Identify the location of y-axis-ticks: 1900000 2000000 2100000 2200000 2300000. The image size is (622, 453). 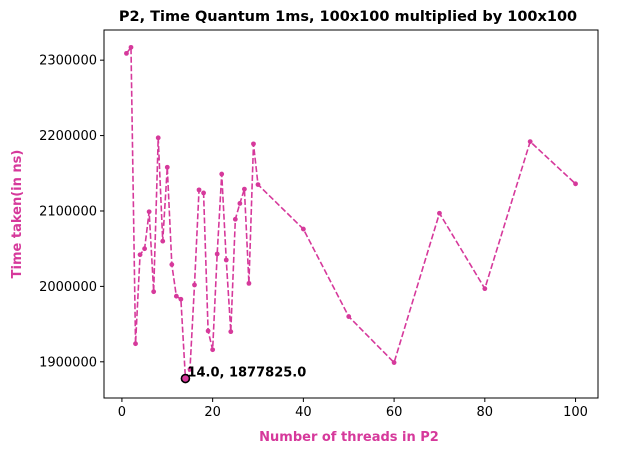
(71, 212).